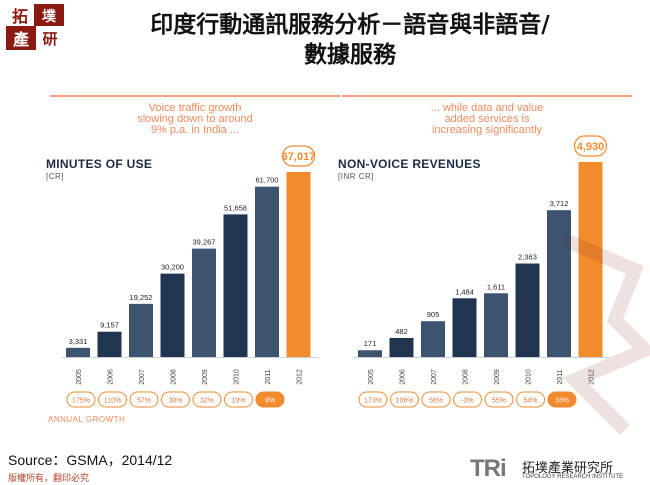  I want to click on data-label: 171, so click(370, 343).